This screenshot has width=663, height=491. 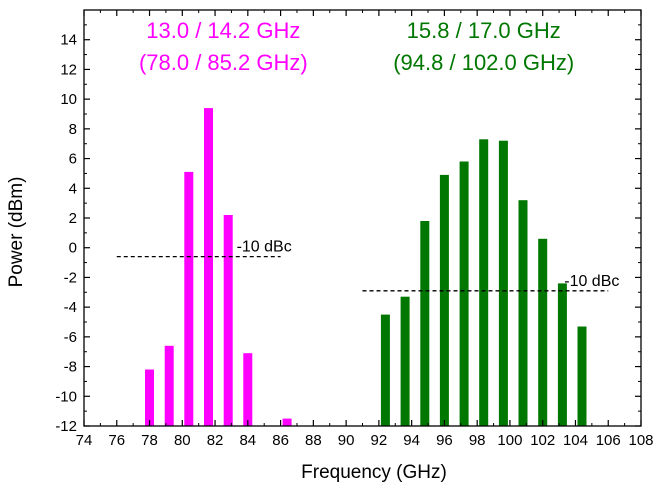 I want to click on group-label-line2-1: (78.0 / 85.2 GHz), so click(x=223, y=62).